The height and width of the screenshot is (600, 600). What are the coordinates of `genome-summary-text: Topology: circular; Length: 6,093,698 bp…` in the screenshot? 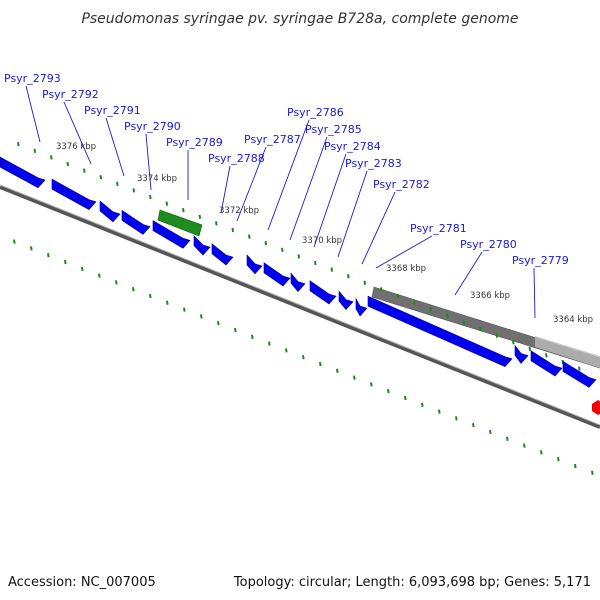 It's located at (412, 582).